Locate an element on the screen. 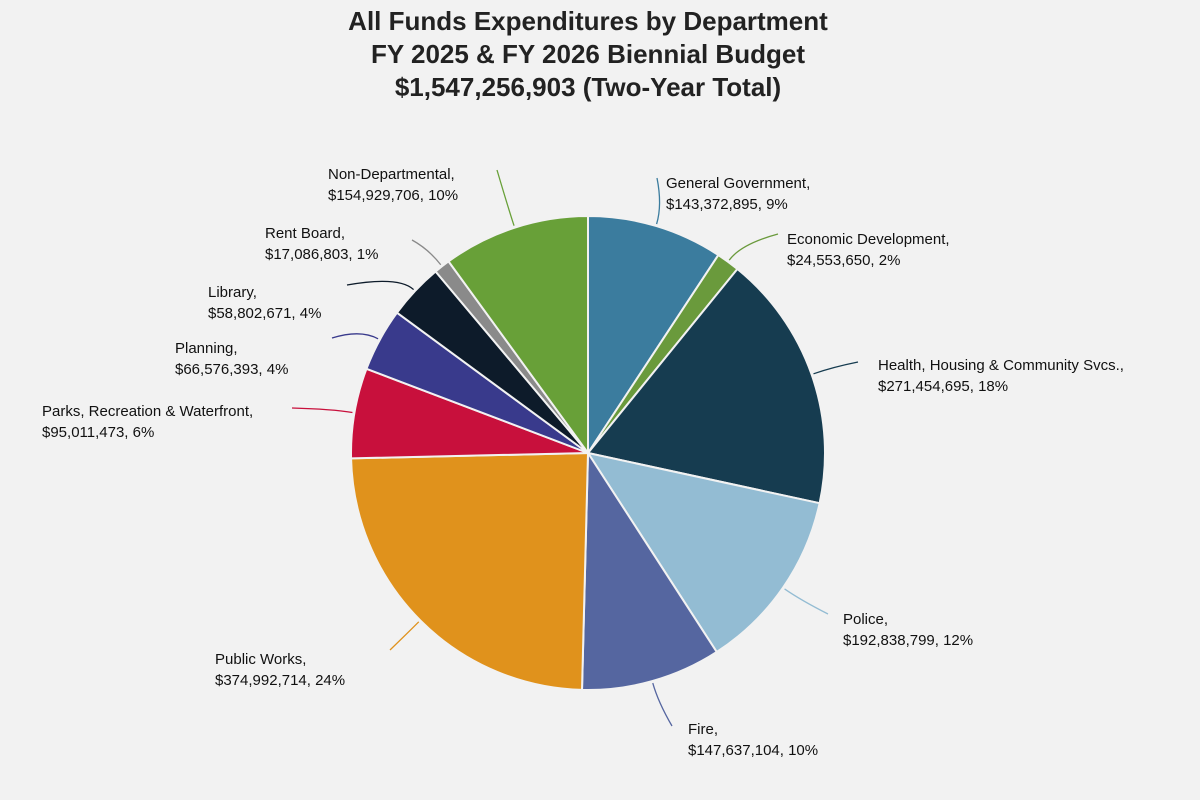 Image resolution: width=1200 pixels, height=800 pixels. slice-label: General Government, is located at coordinates (738, 183).